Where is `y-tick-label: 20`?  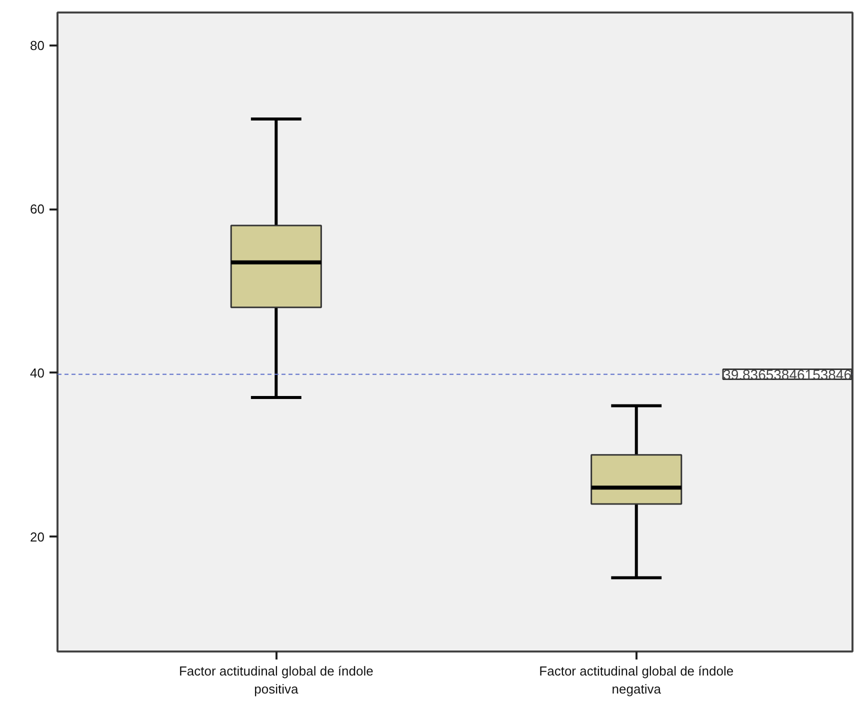 y-tick-label: 20 is located at coordinates (37, 536).